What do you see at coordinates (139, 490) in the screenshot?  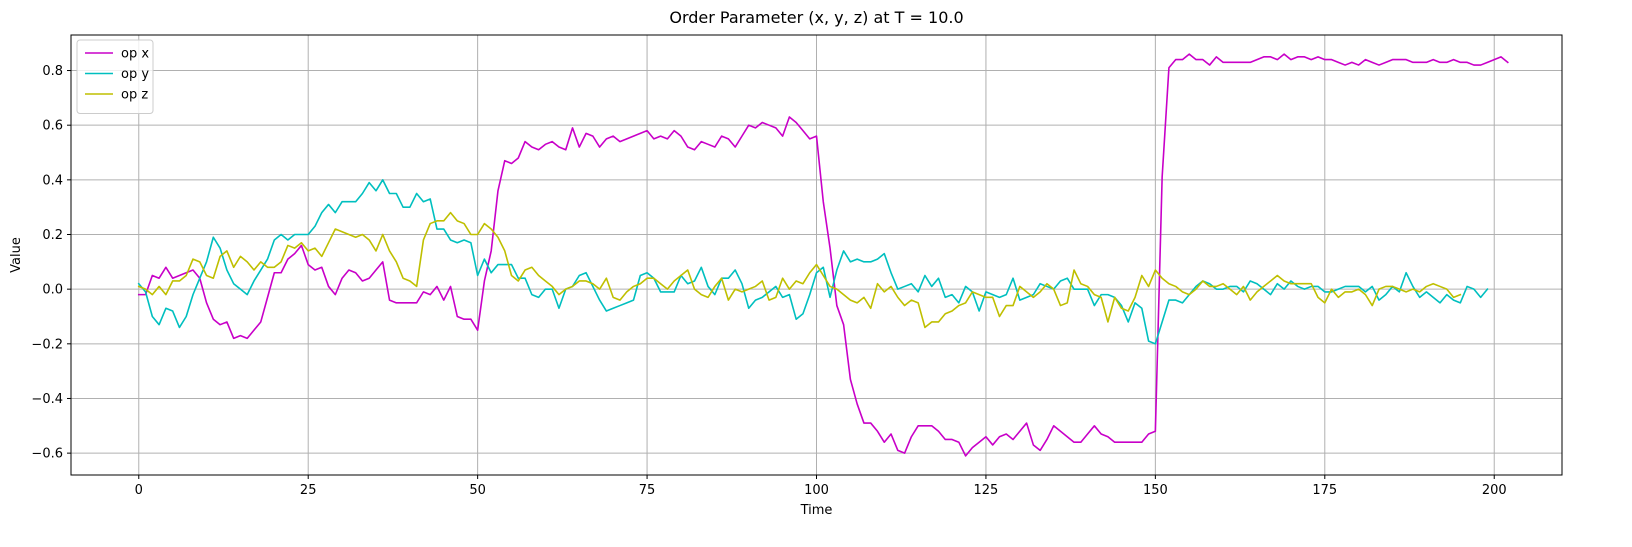 I see `x-tick-label: 0` at bounding box center [139, 490].